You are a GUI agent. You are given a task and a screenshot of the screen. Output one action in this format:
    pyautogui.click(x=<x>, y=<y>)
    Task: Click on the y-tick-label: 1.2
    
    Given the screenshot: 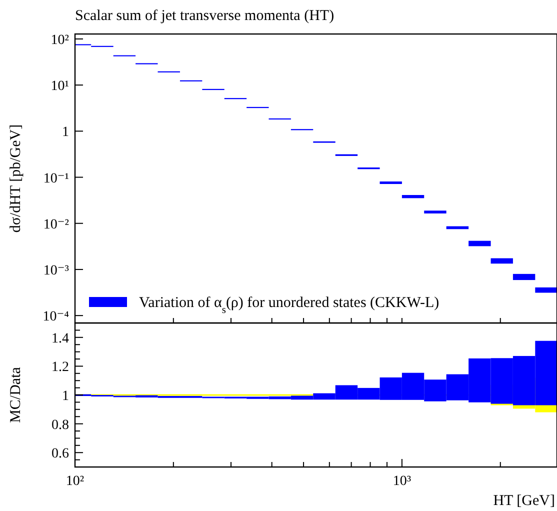 What is the action you would take?
    pyautogui.click(x=60, y=368)
    